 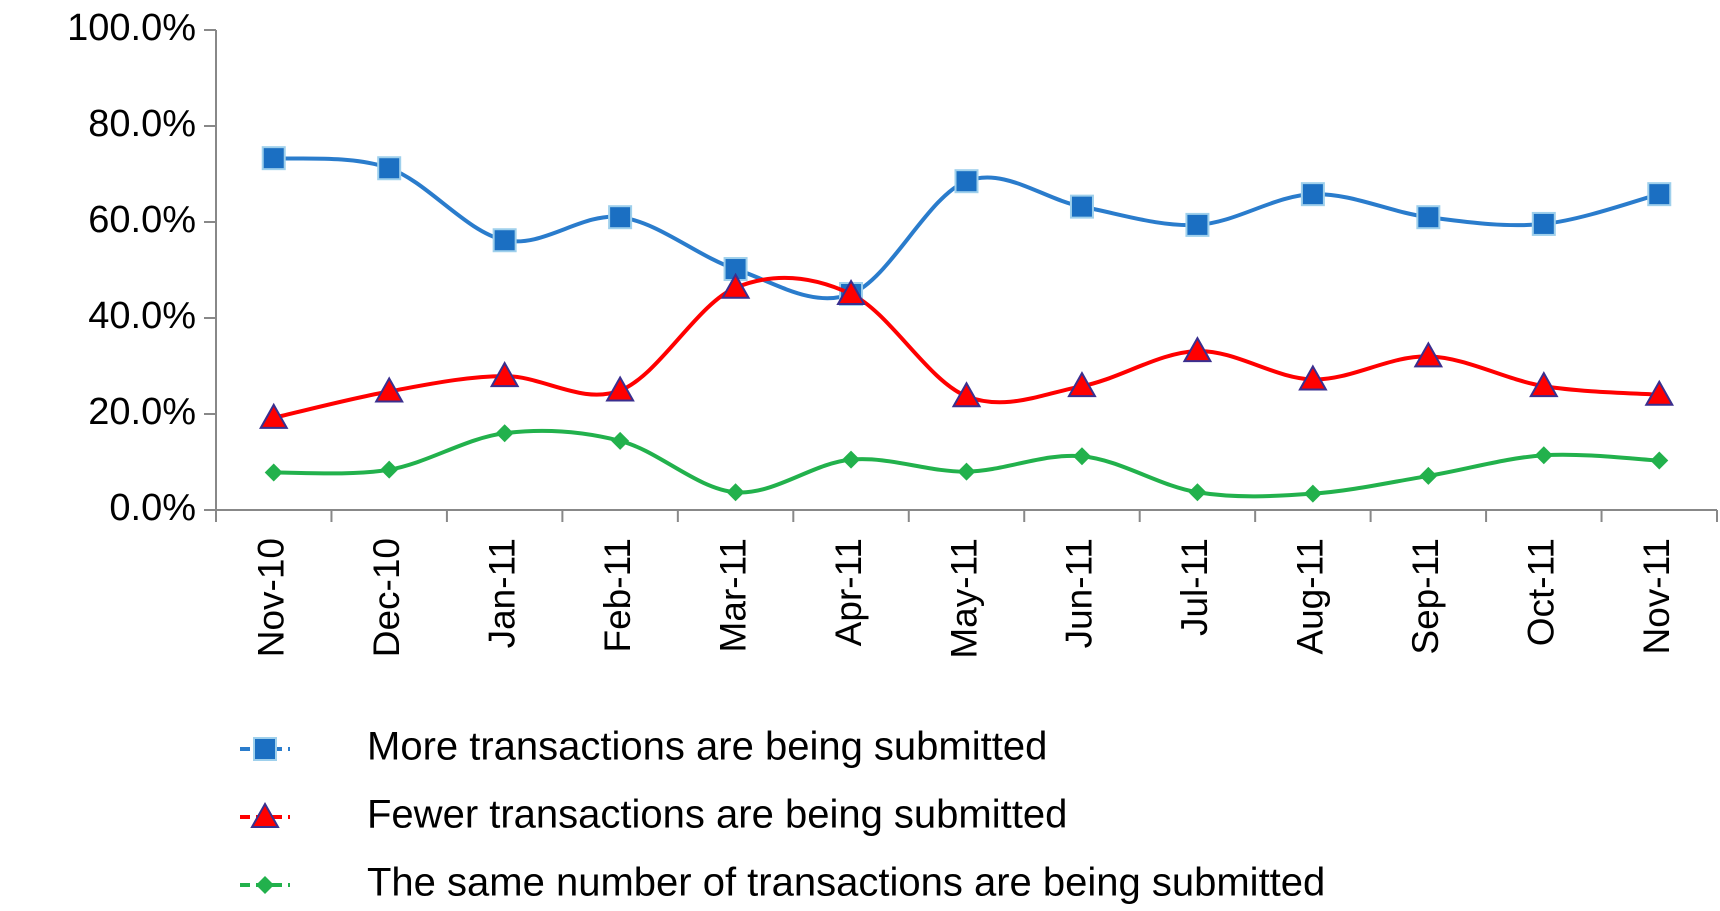 What do you see at coordinates (1425, 596) in the screenshot?
I see `x-tick-label: Sep-11` at bounding box center [1425, 596].